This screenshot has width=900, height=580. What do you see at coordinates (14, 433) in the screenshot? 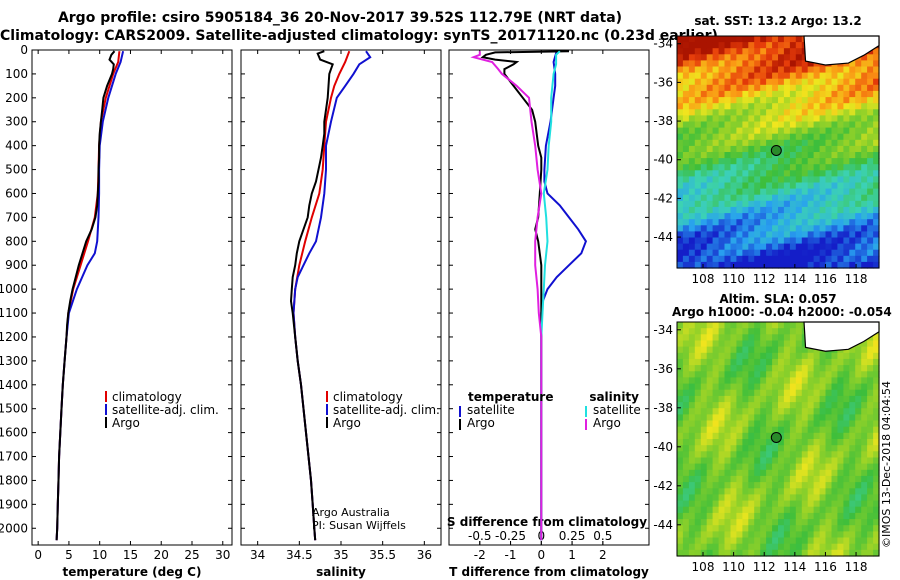
I see `depth-tick-label: 1600` at bounding box center [14, 433].